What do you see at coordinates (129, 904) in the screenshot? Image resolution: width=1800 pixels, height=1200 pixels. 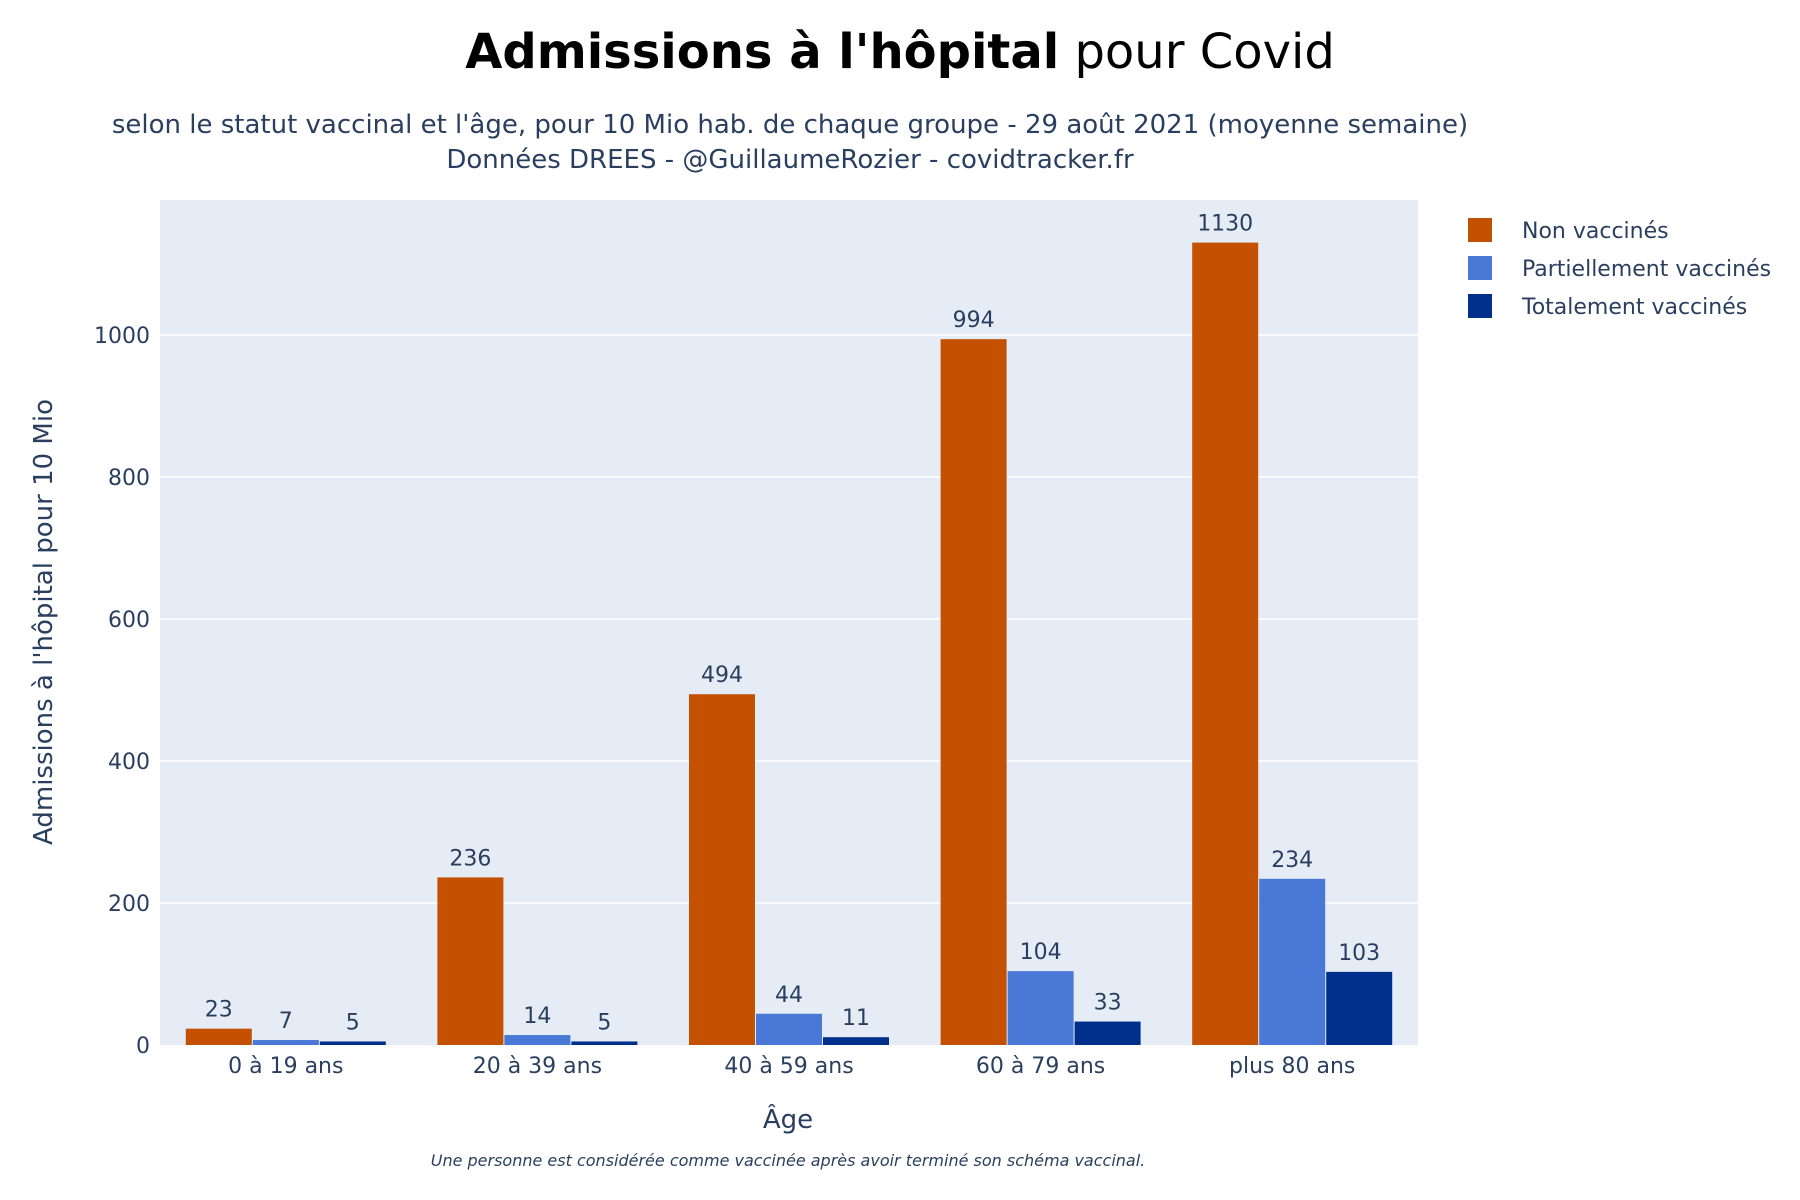 I see `y-tick-label: 200` at bounding box center [129, 904].